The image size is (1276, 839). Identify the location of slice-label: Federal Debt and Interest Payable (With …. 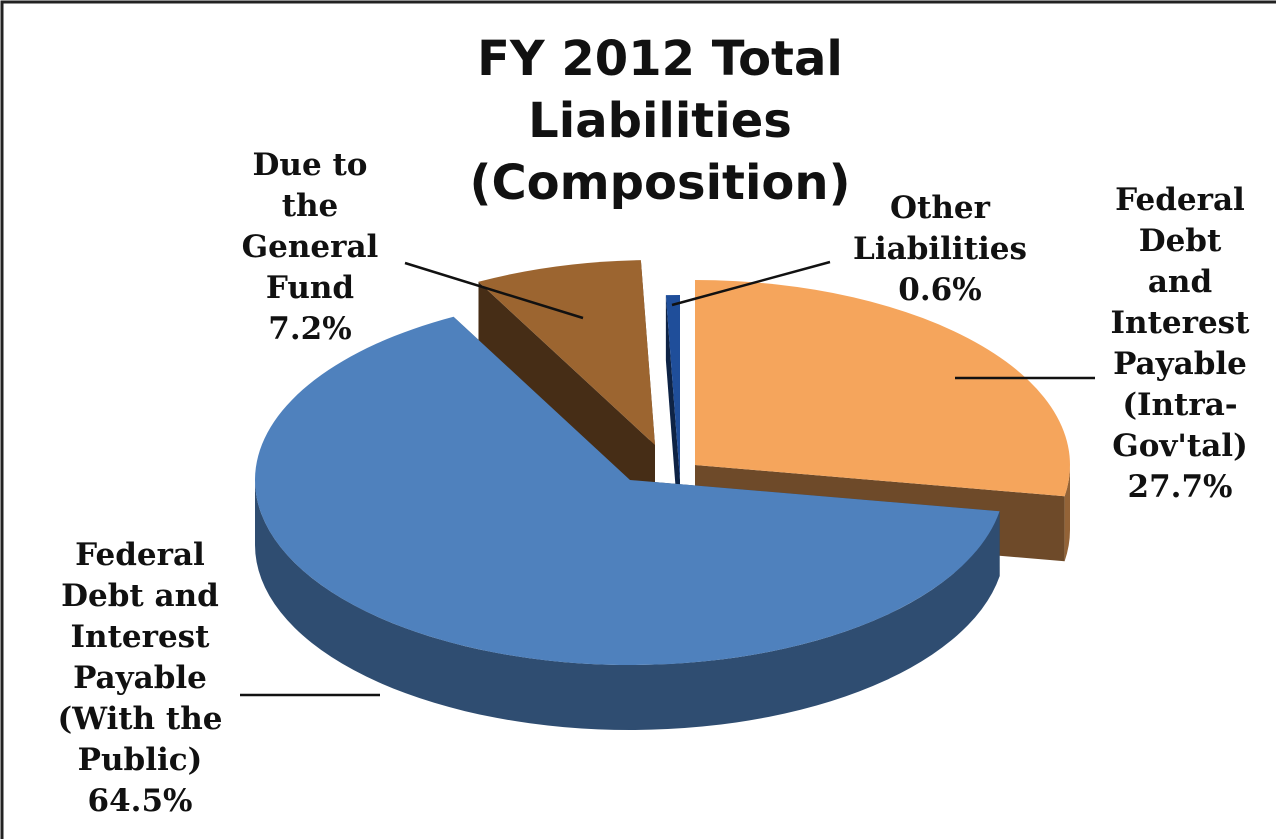
(140, 678).